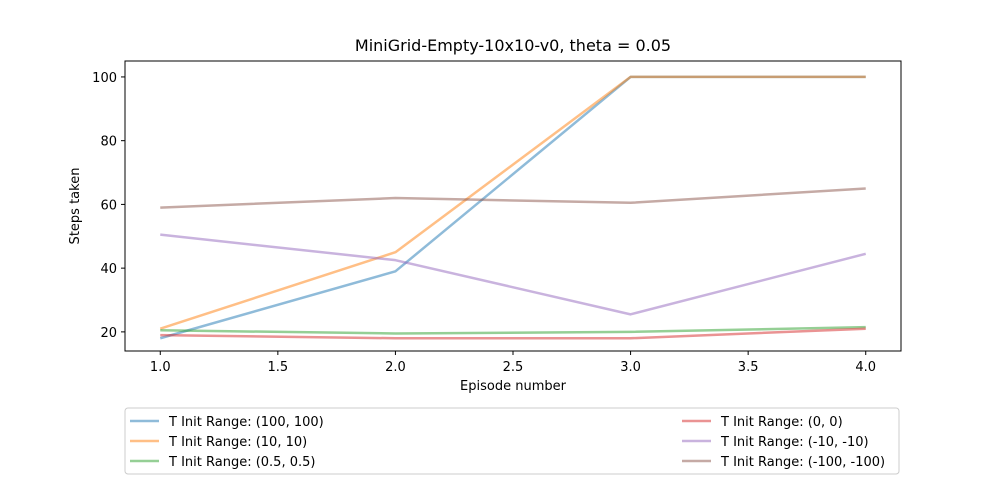 This screenshot has width=1000, height=500. What do you see at coordinates (104, 78) in the screenshot?
I see `y-tick-label: 100` at bounding box center [104, 78].